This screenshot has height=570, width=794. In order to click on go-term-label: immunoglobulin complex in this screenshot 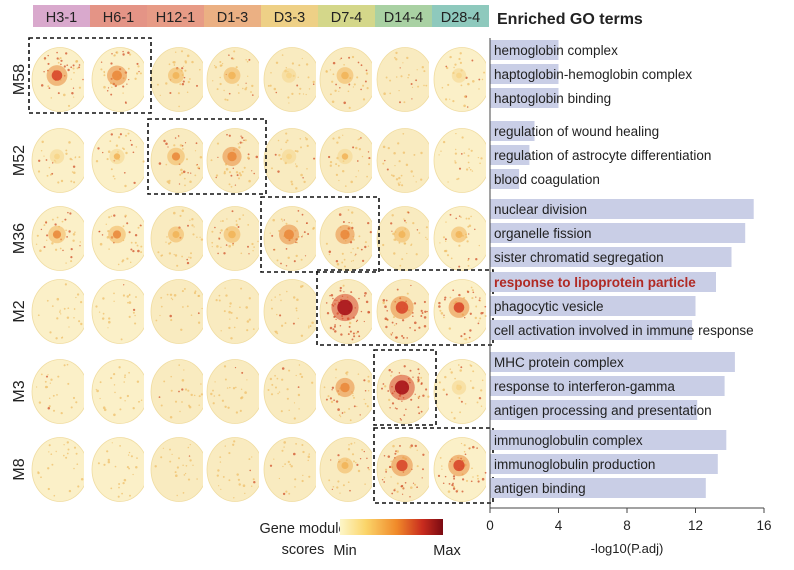, I will do `click(568, 440)`.